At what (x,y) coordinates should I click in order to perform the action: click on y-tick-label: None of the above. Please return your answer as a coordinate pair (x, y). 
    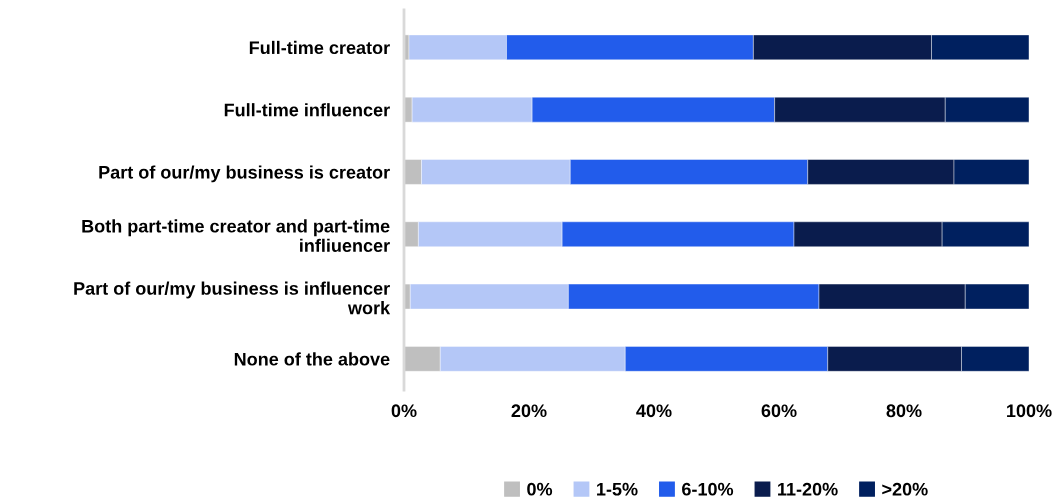
    Looking at the image, I should click on (312, 359).